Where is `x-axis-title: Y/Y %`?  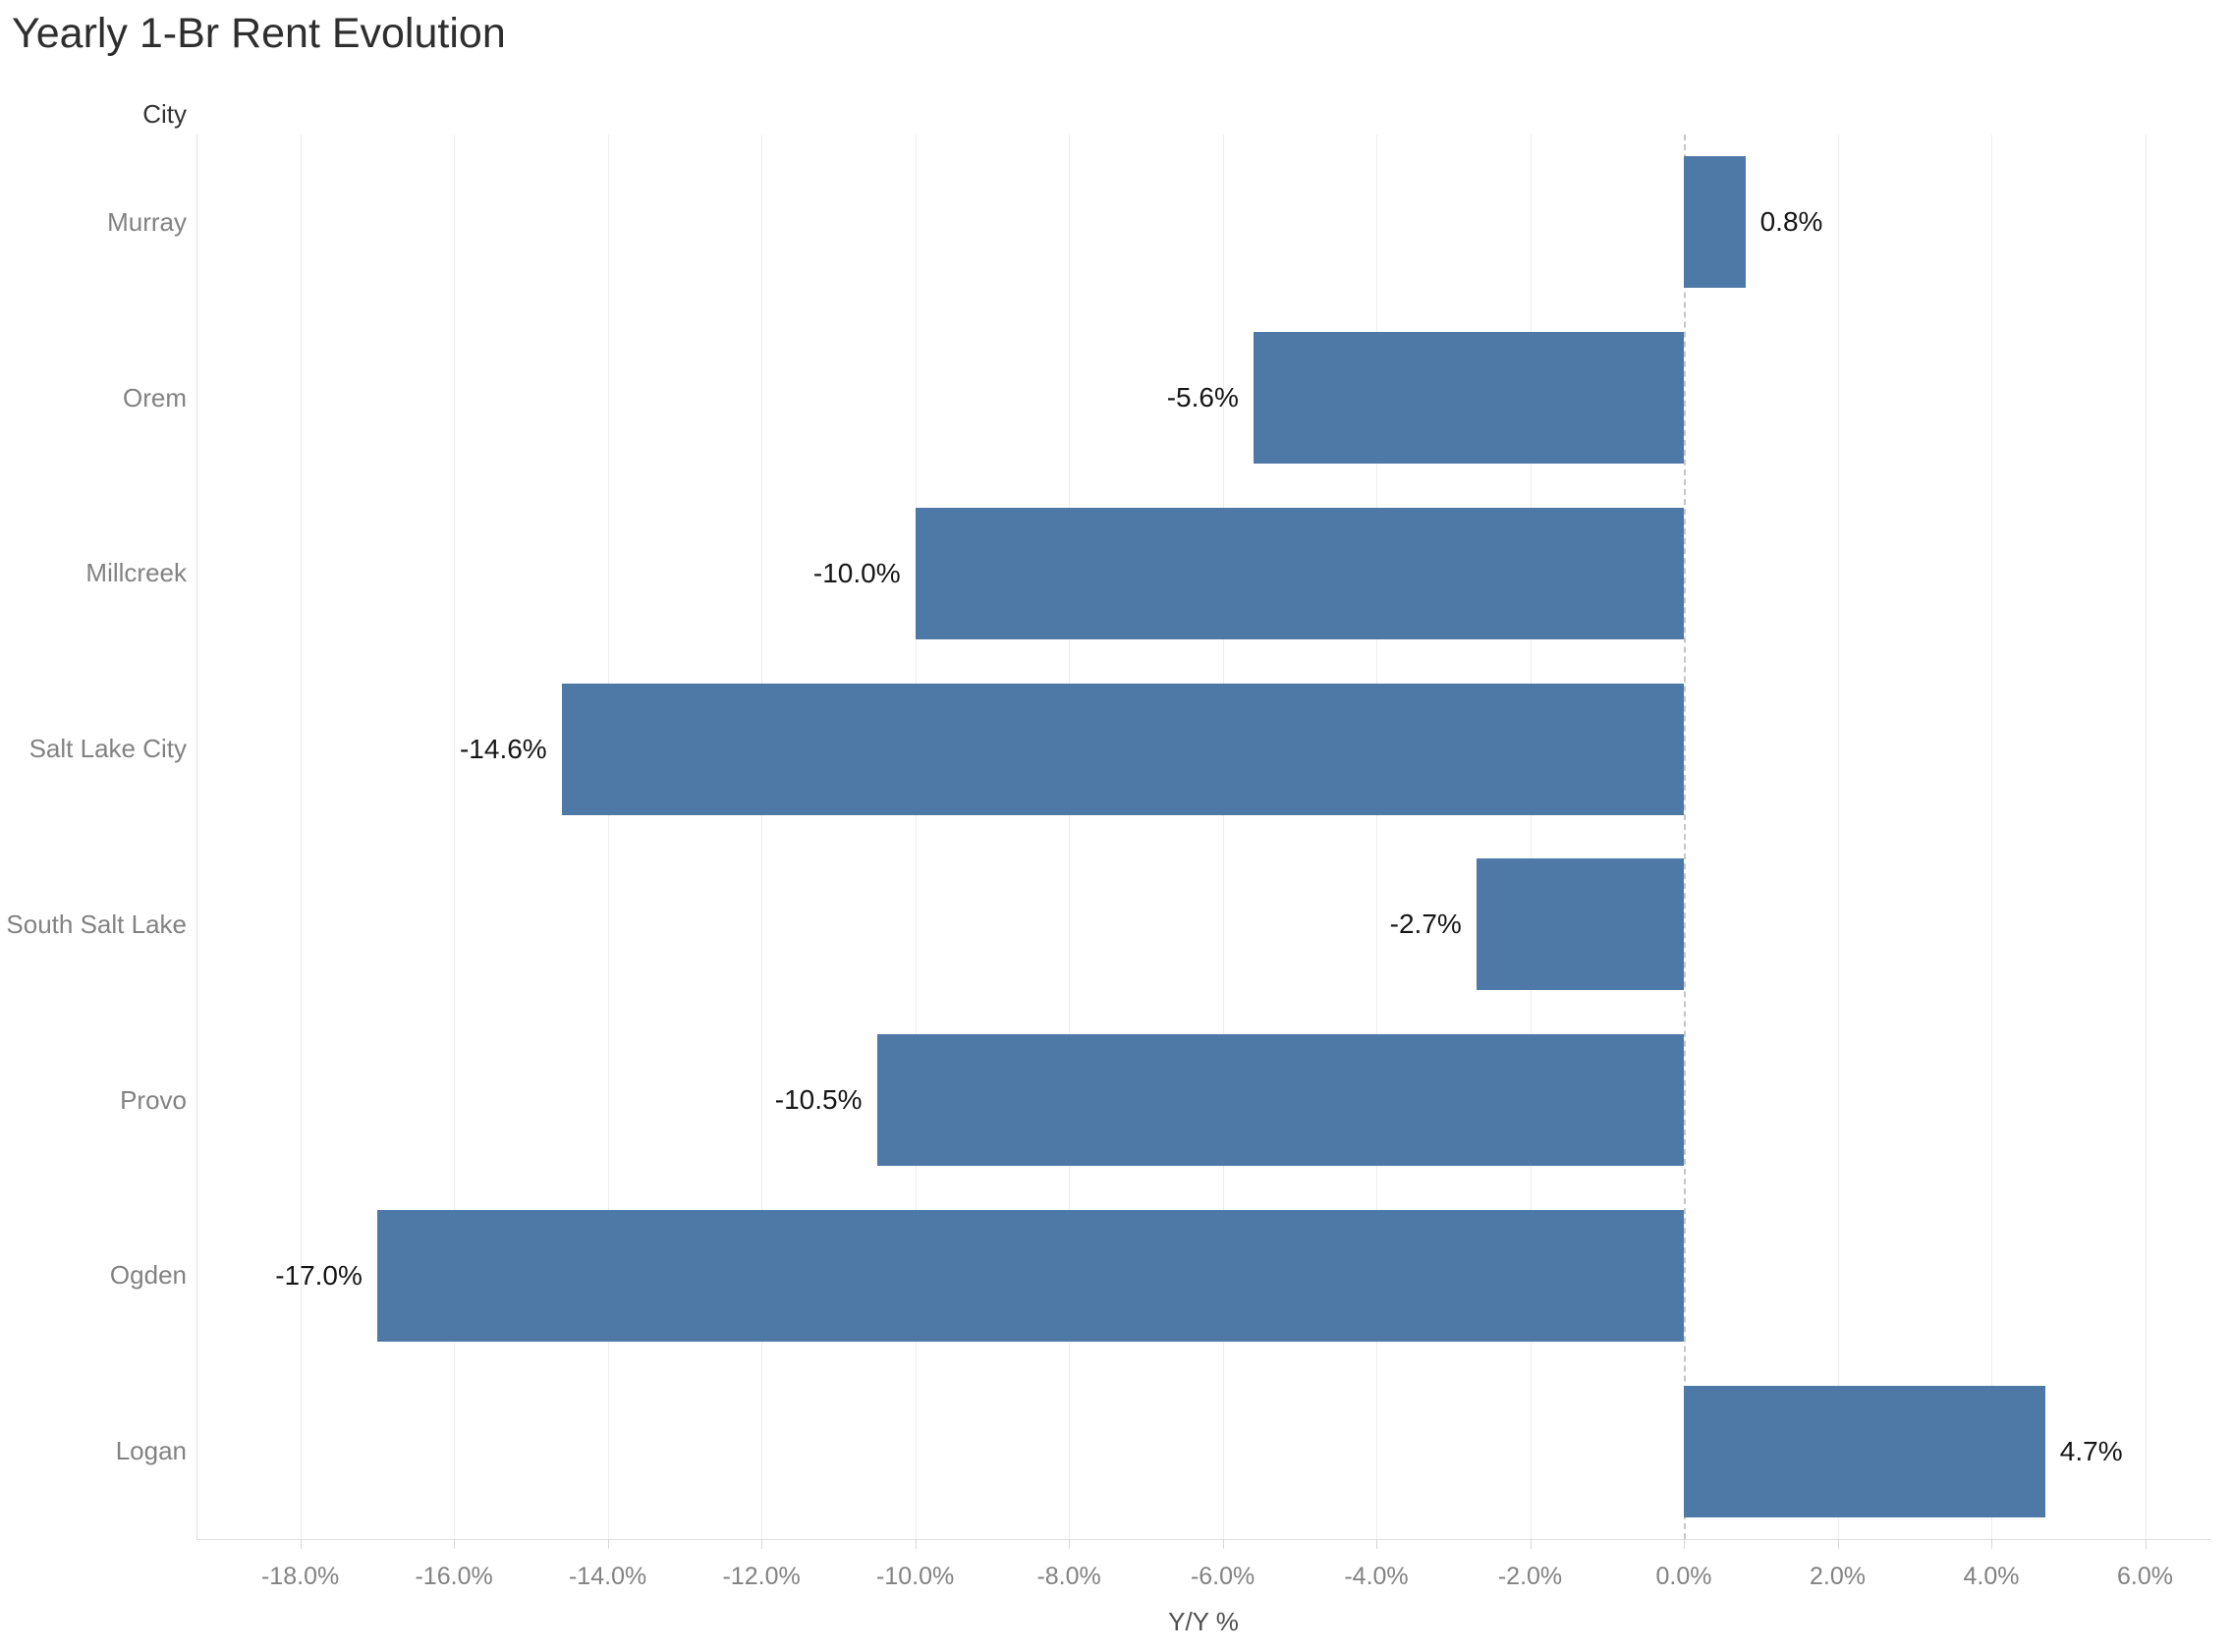
x-axis-title: Y/Y % is located at coordinates (1203, 1621).